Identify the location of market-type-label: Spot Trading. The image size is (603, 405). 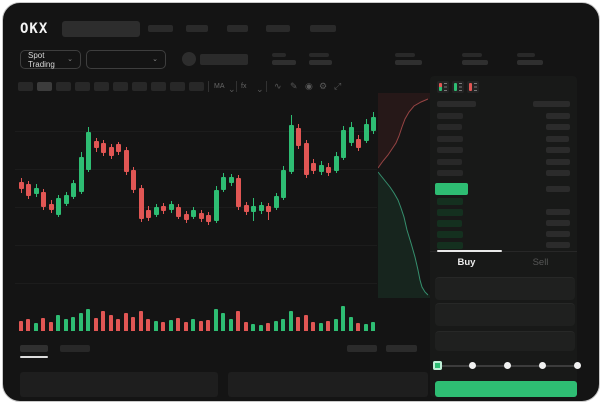
(41, 59).